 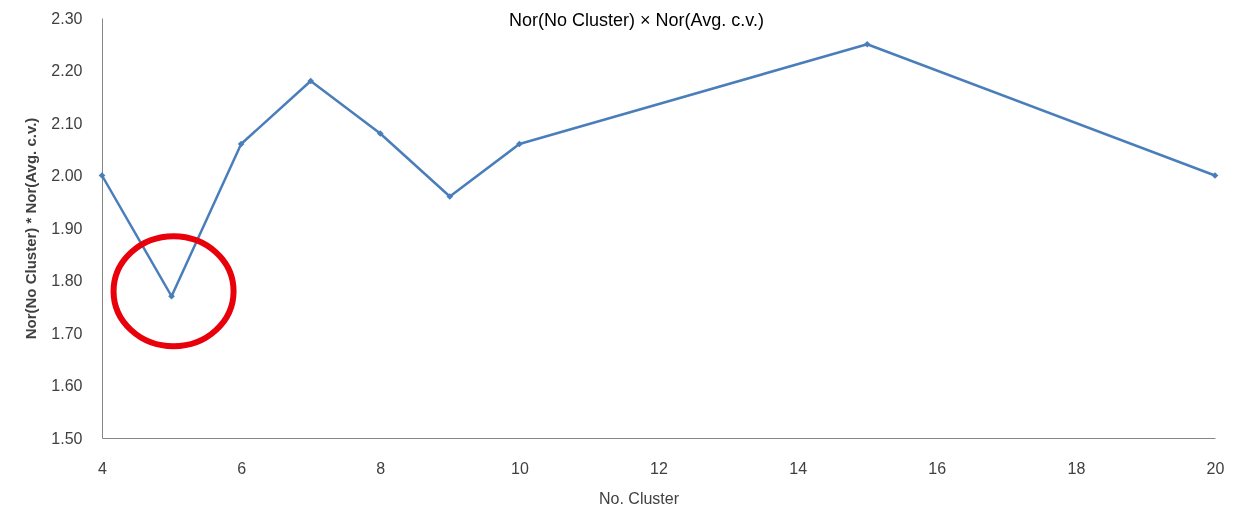 I want to click on x-axis-title: No. Cluster, so click(x=639, y=498).